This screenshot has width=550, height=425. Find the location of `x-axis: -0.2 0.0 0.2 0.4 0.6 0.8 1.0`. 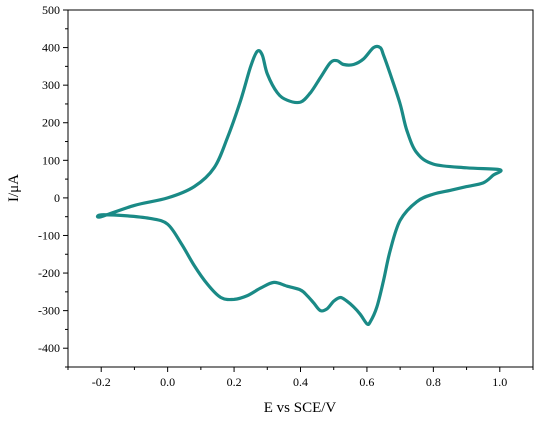

x-axis: -0.2 0.0 0.2 0.4 0.6 0.8 1.0 is located at coordinates (300, 378).